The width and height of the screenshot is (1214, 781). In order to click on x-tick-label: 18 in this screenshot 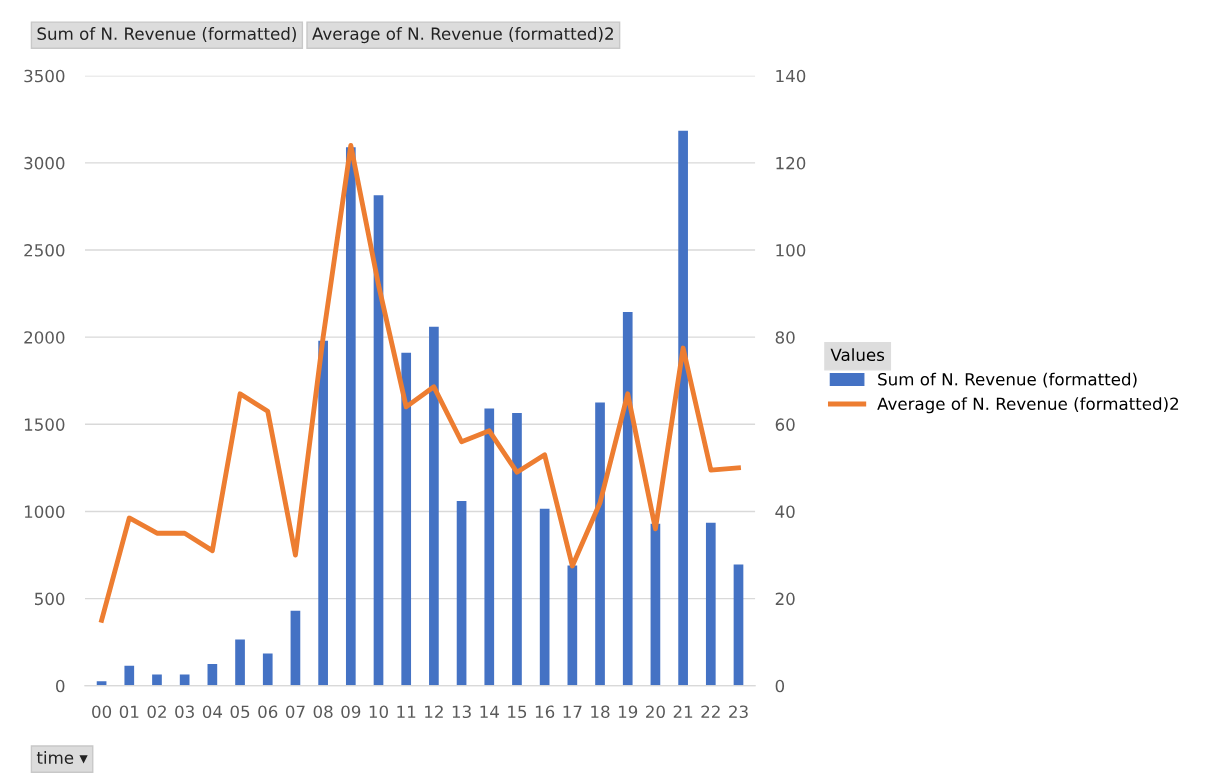, I will do `click(600, 712)`.